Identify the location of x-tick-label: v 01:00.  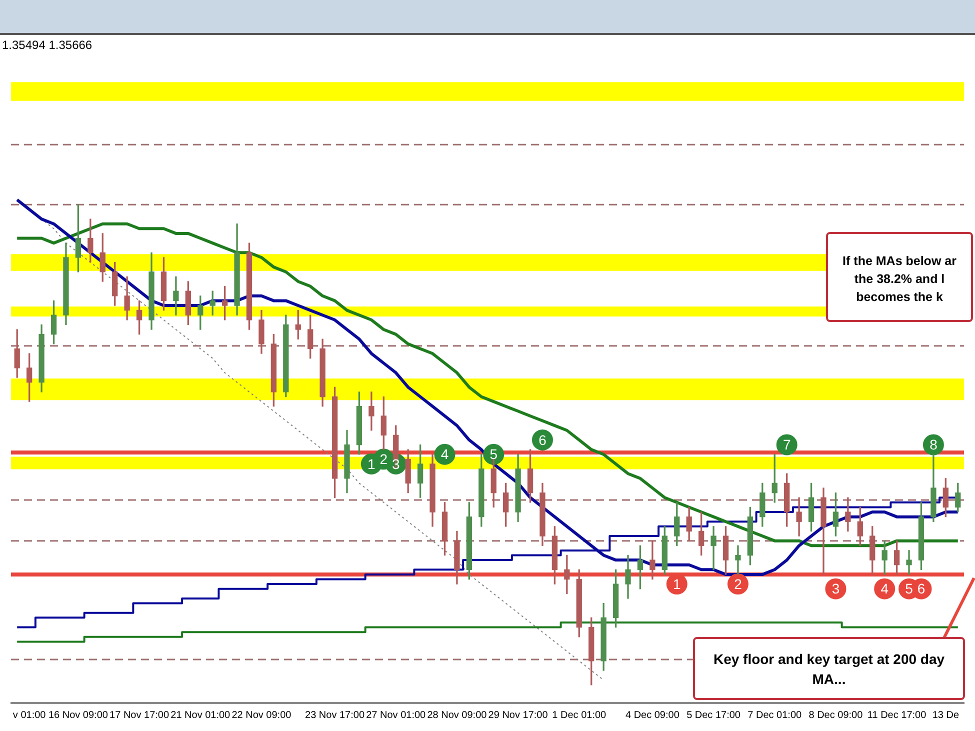
(29, 715).